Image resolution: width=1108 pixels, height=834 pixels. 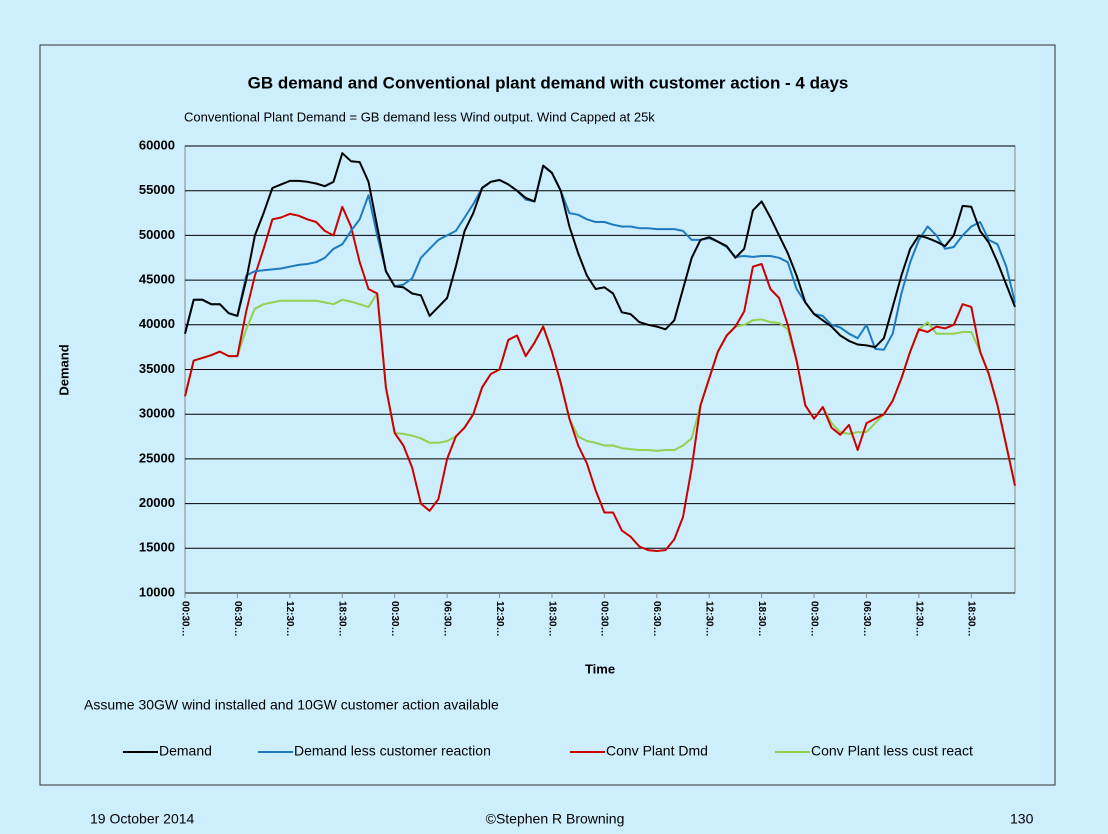 I want to click on y-tick-label: 35000, so click(x=157, y=368).